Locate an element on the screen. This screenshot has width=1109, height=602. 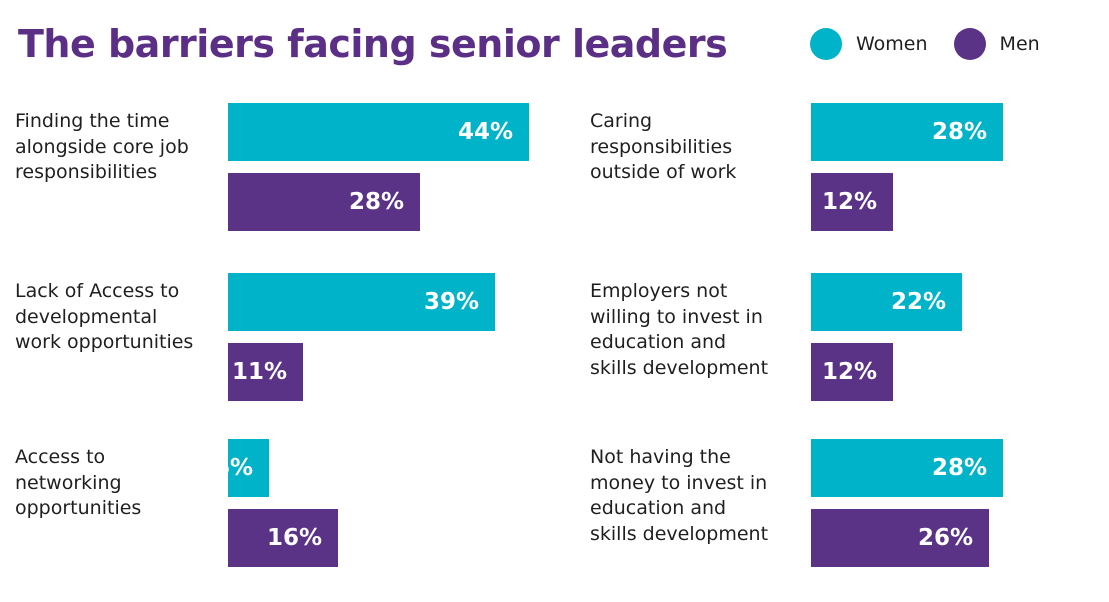
bar-men: 11% is located at coordinates (265, 372).